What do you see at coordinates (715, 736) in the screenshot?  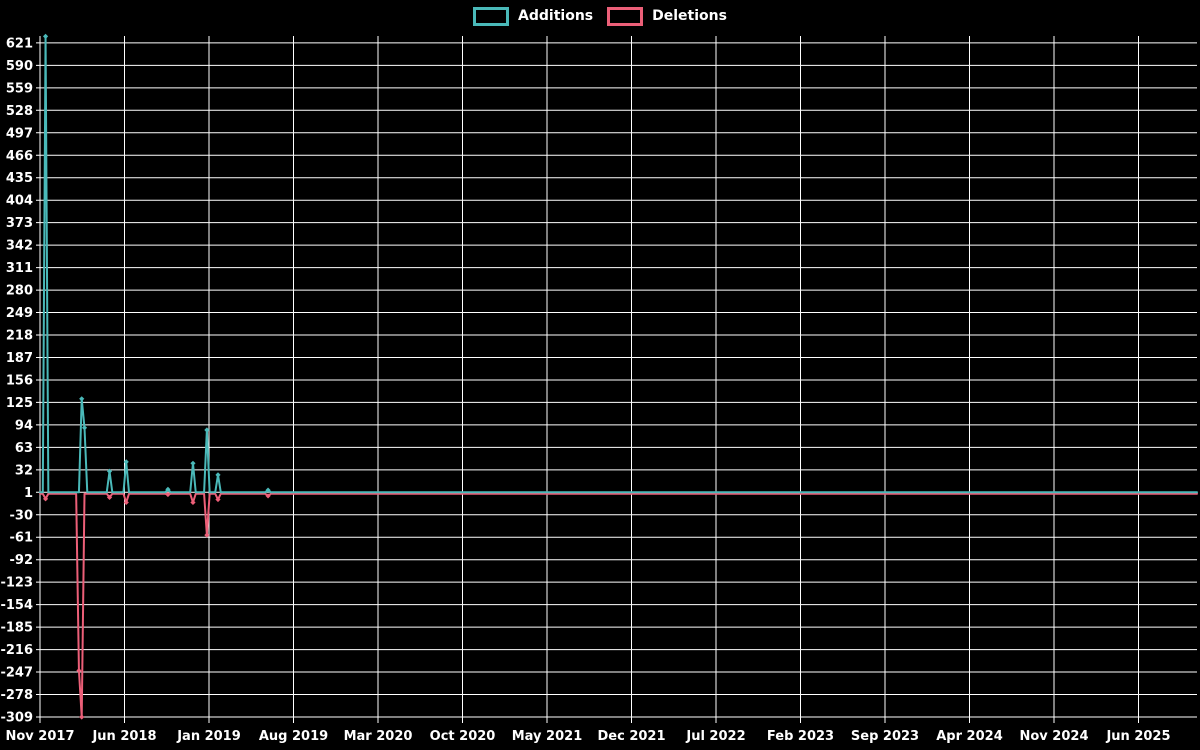 I see `x-tick-label: Jul 2022` at bounding box center [715, 736].